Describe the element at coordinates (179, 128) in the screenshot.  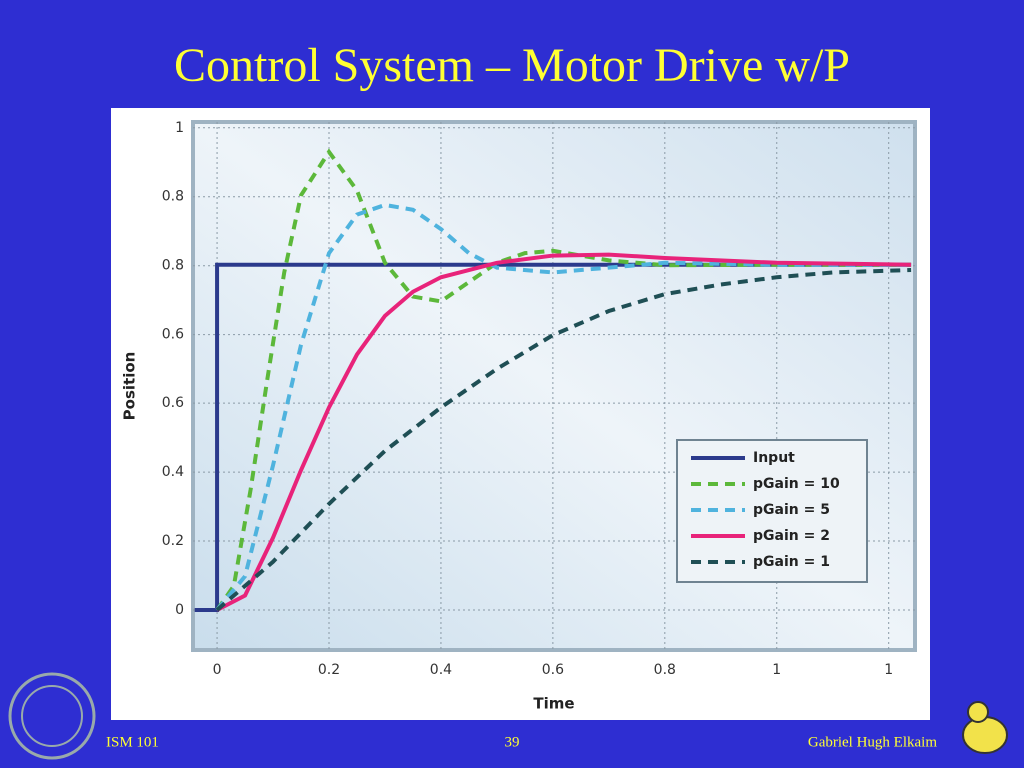
I see `y-tick-label: 1` at that location.